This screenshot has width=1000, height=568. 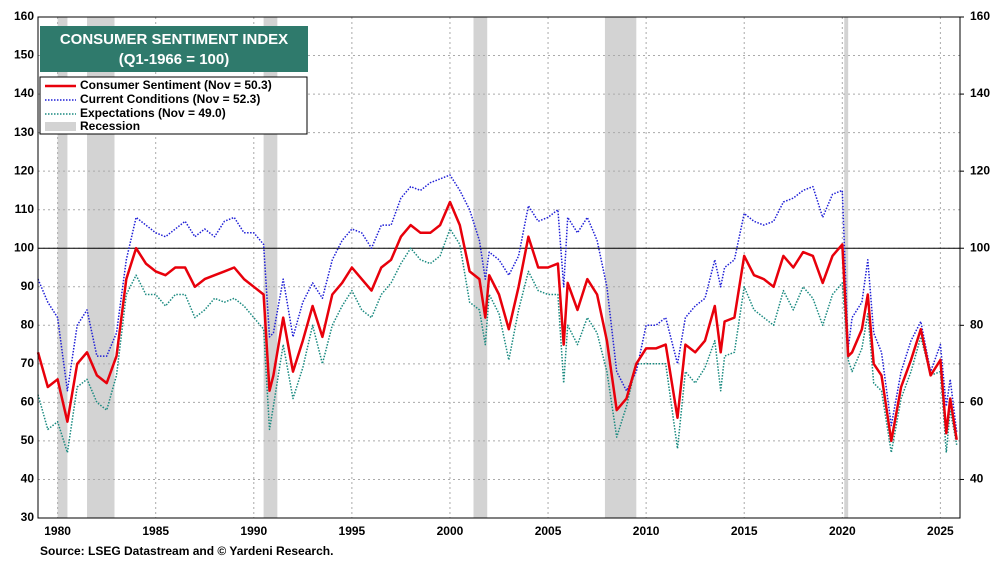 What do you see at coordinates (253, 531) in the screenshot?
I see `x-tick-label: 1990` at bounding box center [253, 531].